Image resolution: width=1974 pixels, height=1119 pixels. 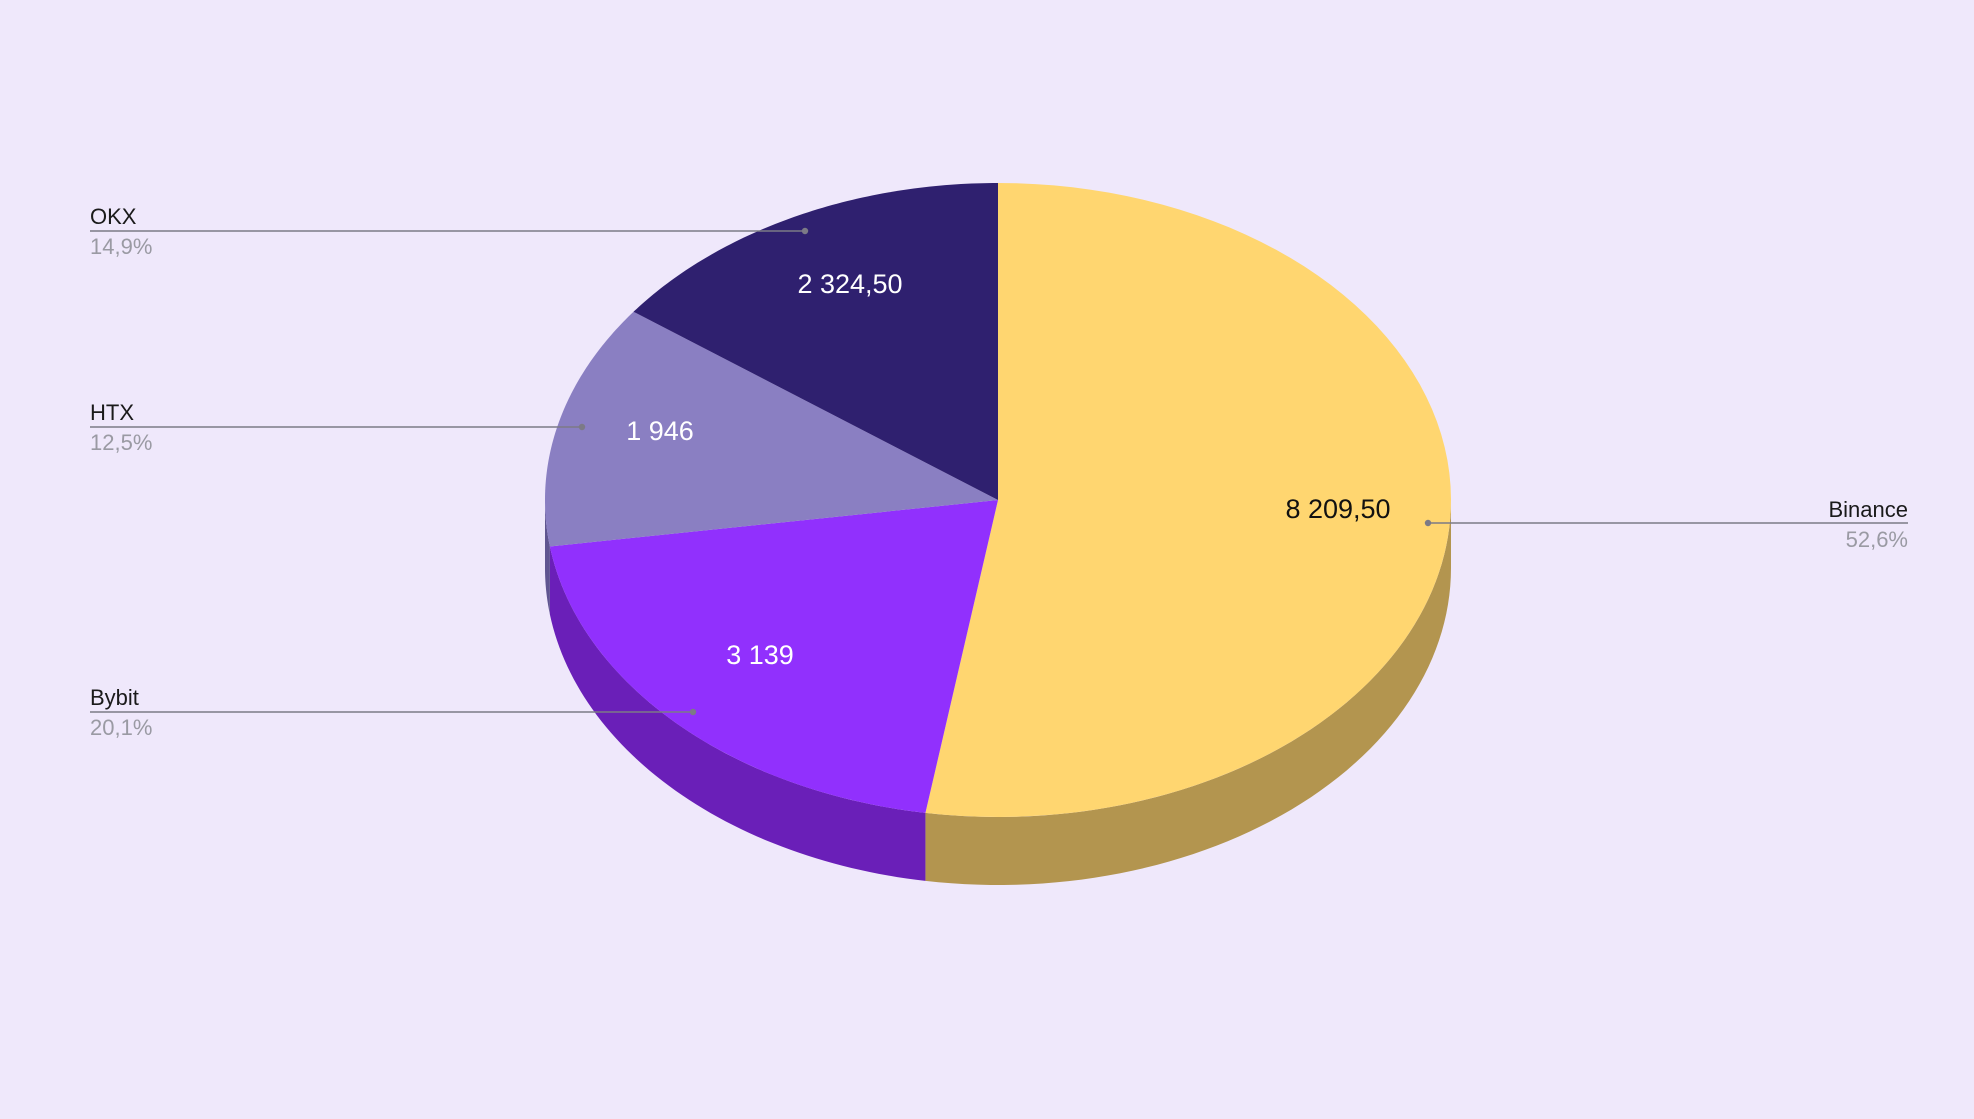 What do you see at coordinates (121, 727) in the screenshot?
I see `legend-percent-bybit: 20,1%` at bounding box center [121, 727].